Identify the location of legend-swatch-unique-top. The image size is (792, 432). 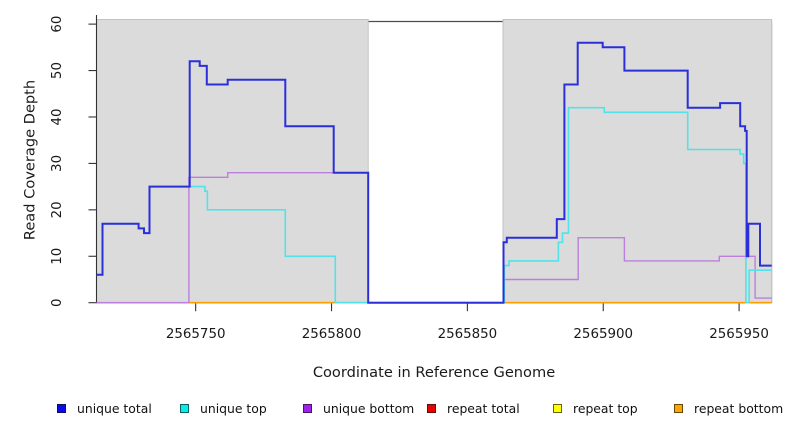
(184, 408).